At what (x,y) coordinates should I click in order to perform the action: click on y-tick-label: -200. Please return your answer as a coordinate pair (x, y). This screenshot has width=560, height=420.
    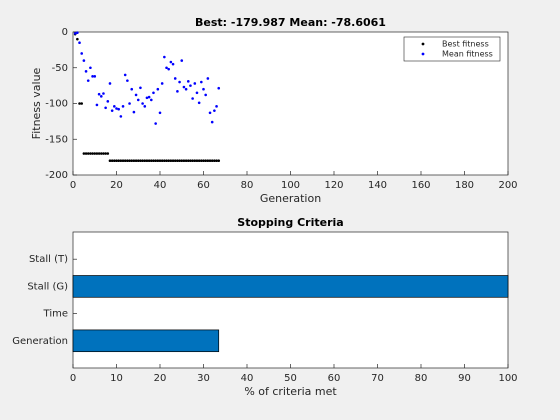
    Looking at the image, I should click on (56, 175).